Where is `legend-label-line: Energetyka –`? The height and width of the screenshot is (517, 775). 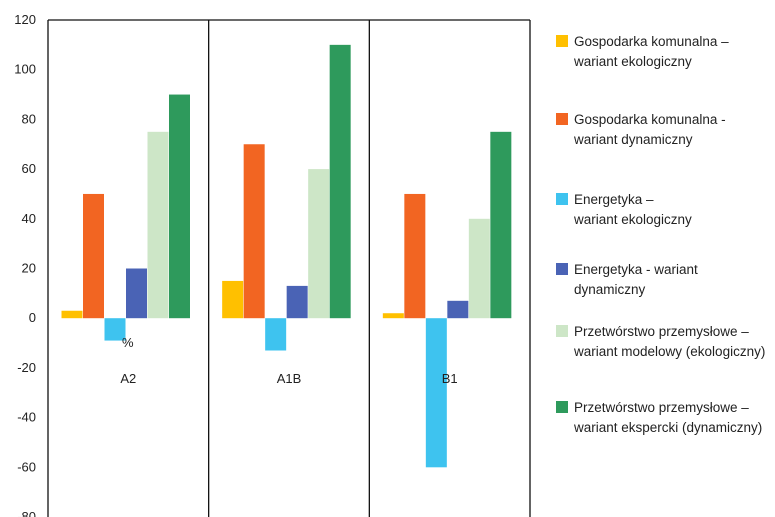
legend-label-line: Energetyka – is located at coordinates (614, 199).